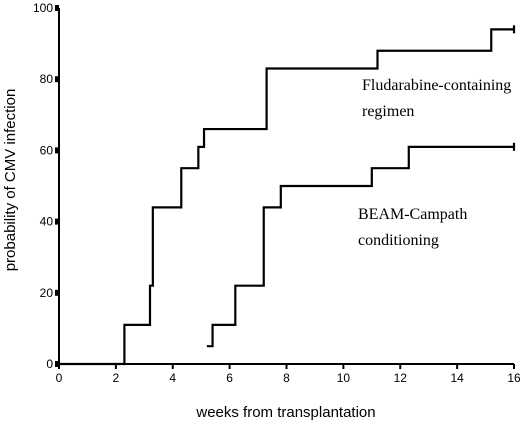 Image resolution: width=520 pixels, height=426 pixels. What do you see at coordinates (412, 214) in the screenshot?
I see `series-label-beam-line1: BEAM-Campath` at bounding box center [412, 214].